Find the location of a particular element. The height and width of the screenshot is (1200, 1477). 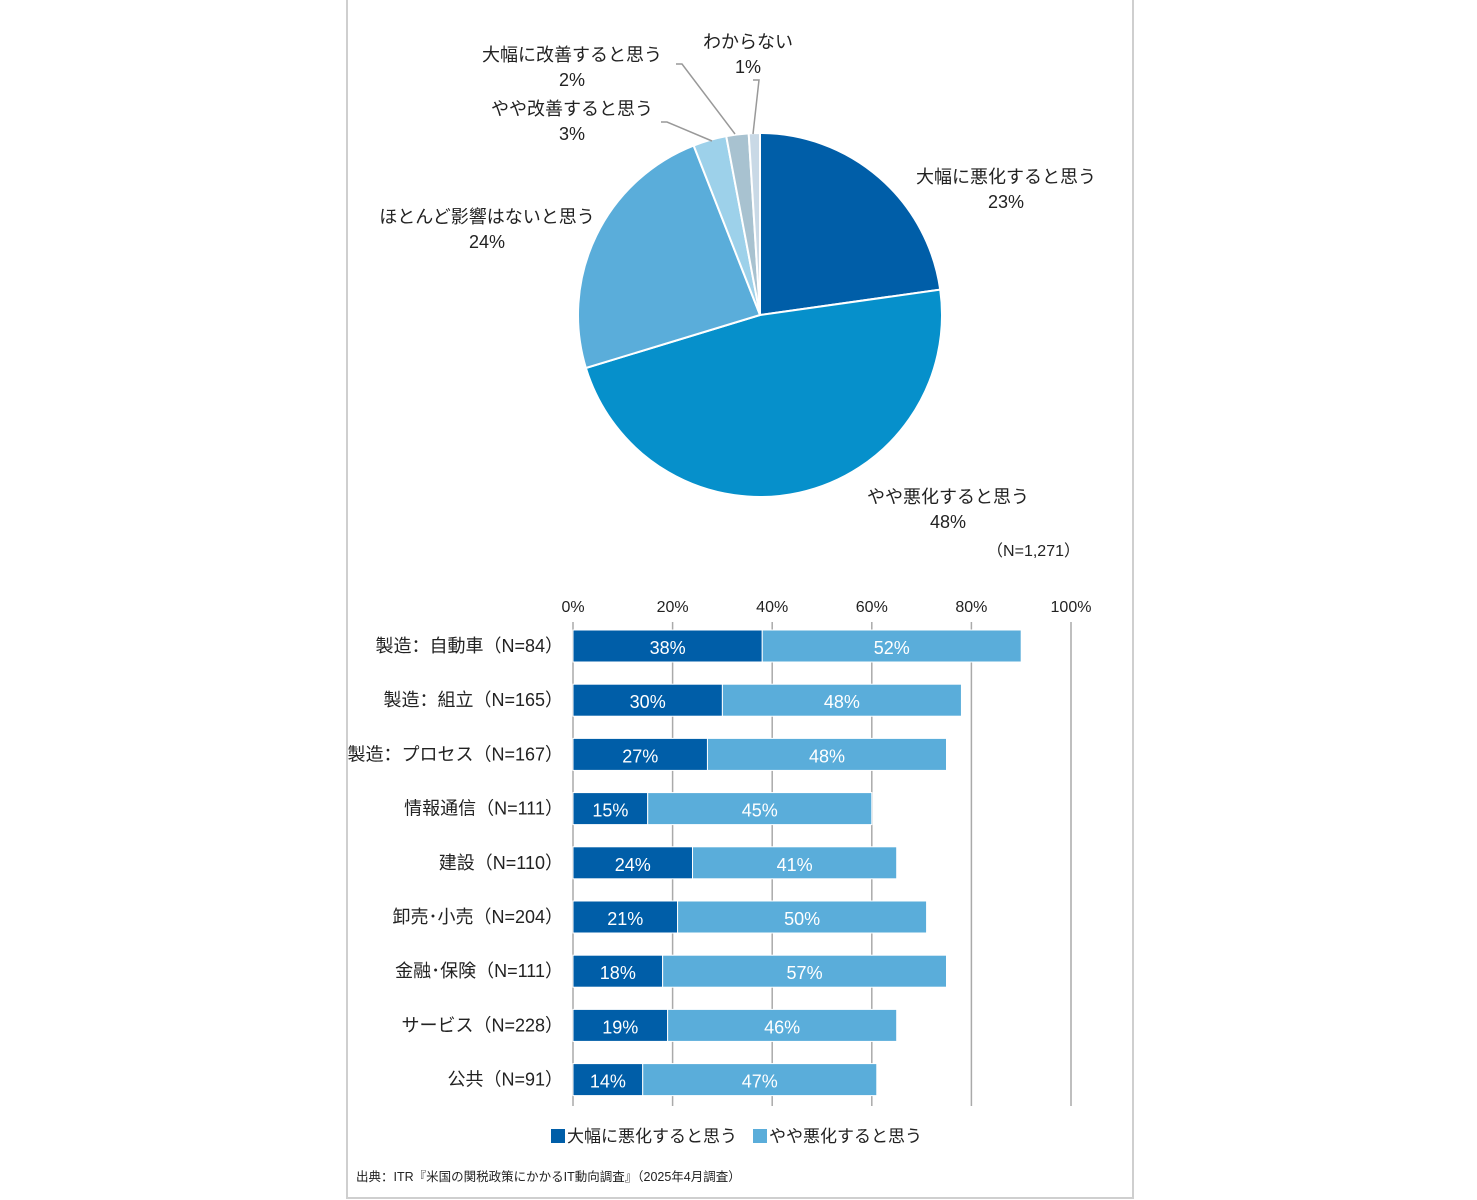

pie-label: わからない is located at coordinates (748, 42).